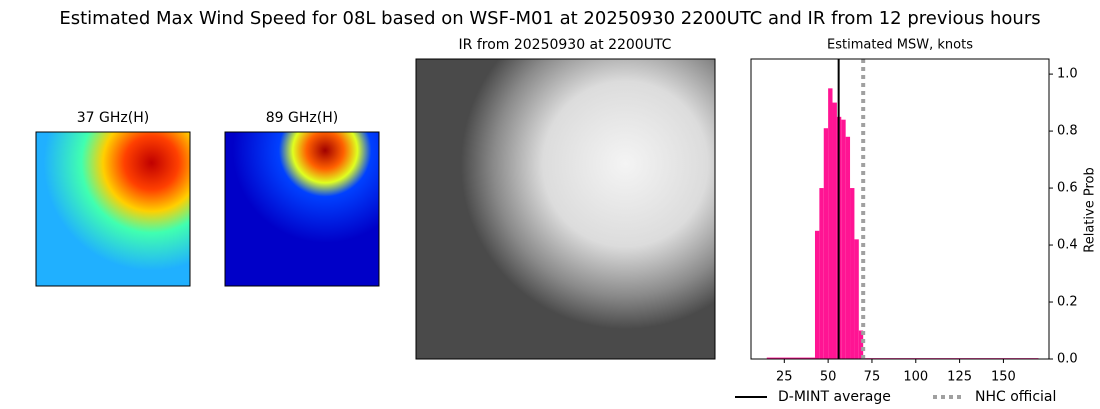 The width and height of the screenshot is (1100, 409). Describe the element at coordinates (302, 118) in the screenshot. I see `panel-title: 89 GHz(H)` at that location.